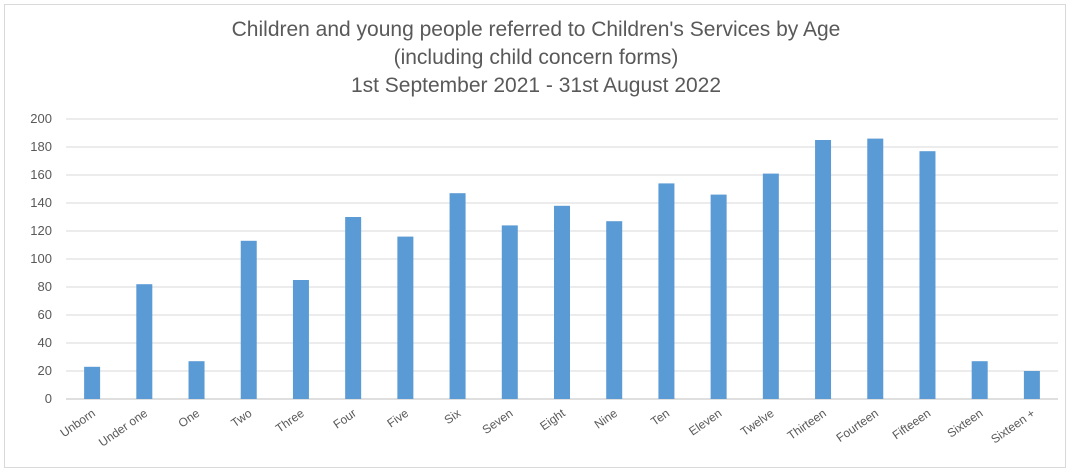 This screenshot has width=1072, height=474. What do you see at coordinates (45, 314) in the screenshot?
I see `y-tick-label: 60` at bounding box center [45, 314].